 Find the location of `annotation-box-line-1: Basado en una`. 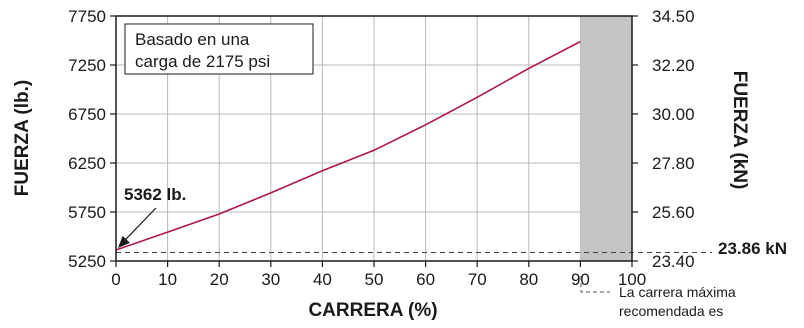

annotation-box-line-1: Basado en una is located at coordinates (192, 39).